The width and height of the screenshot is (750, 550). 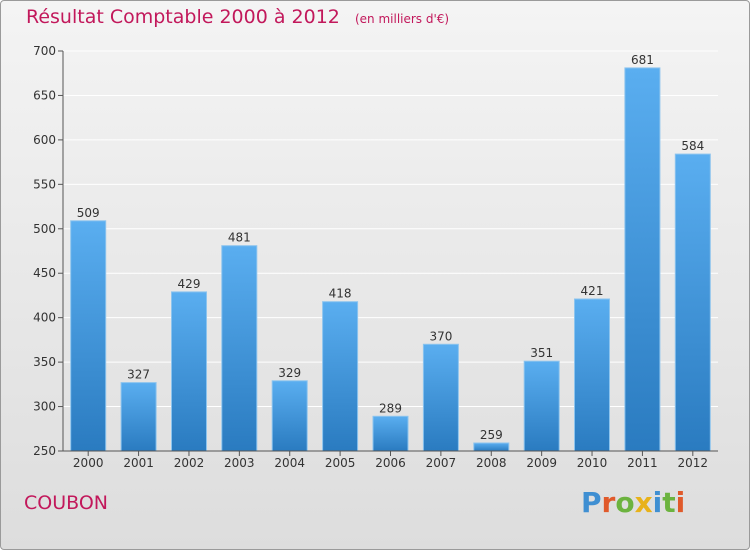 I want to click on commune-name: COUBON, so click(x=66, y=503).